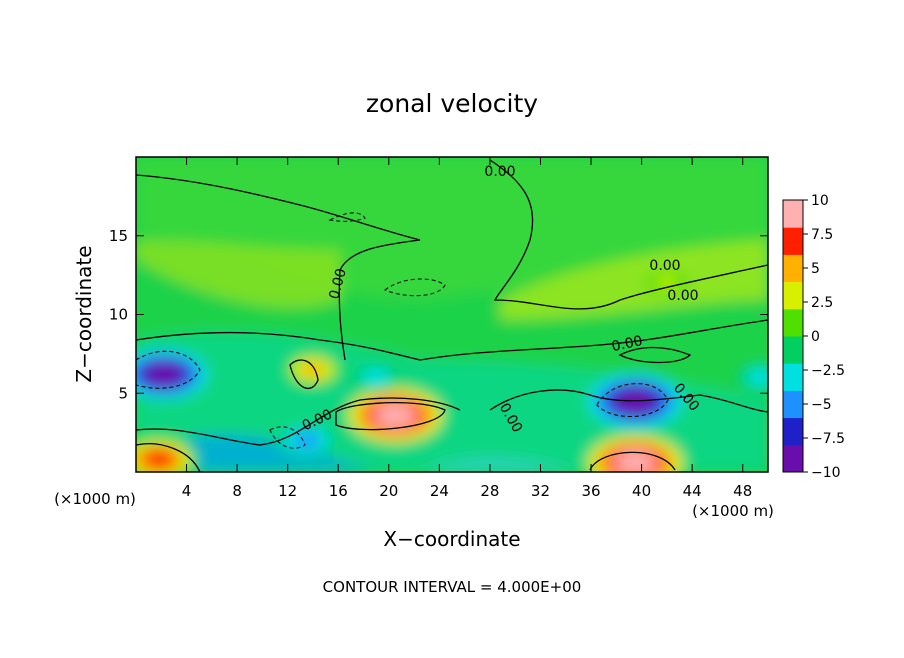  What do you see at coordinates (742, 491) in the screenshot?
I see `x-tick-label: 48` at bounding box center [742, 491].